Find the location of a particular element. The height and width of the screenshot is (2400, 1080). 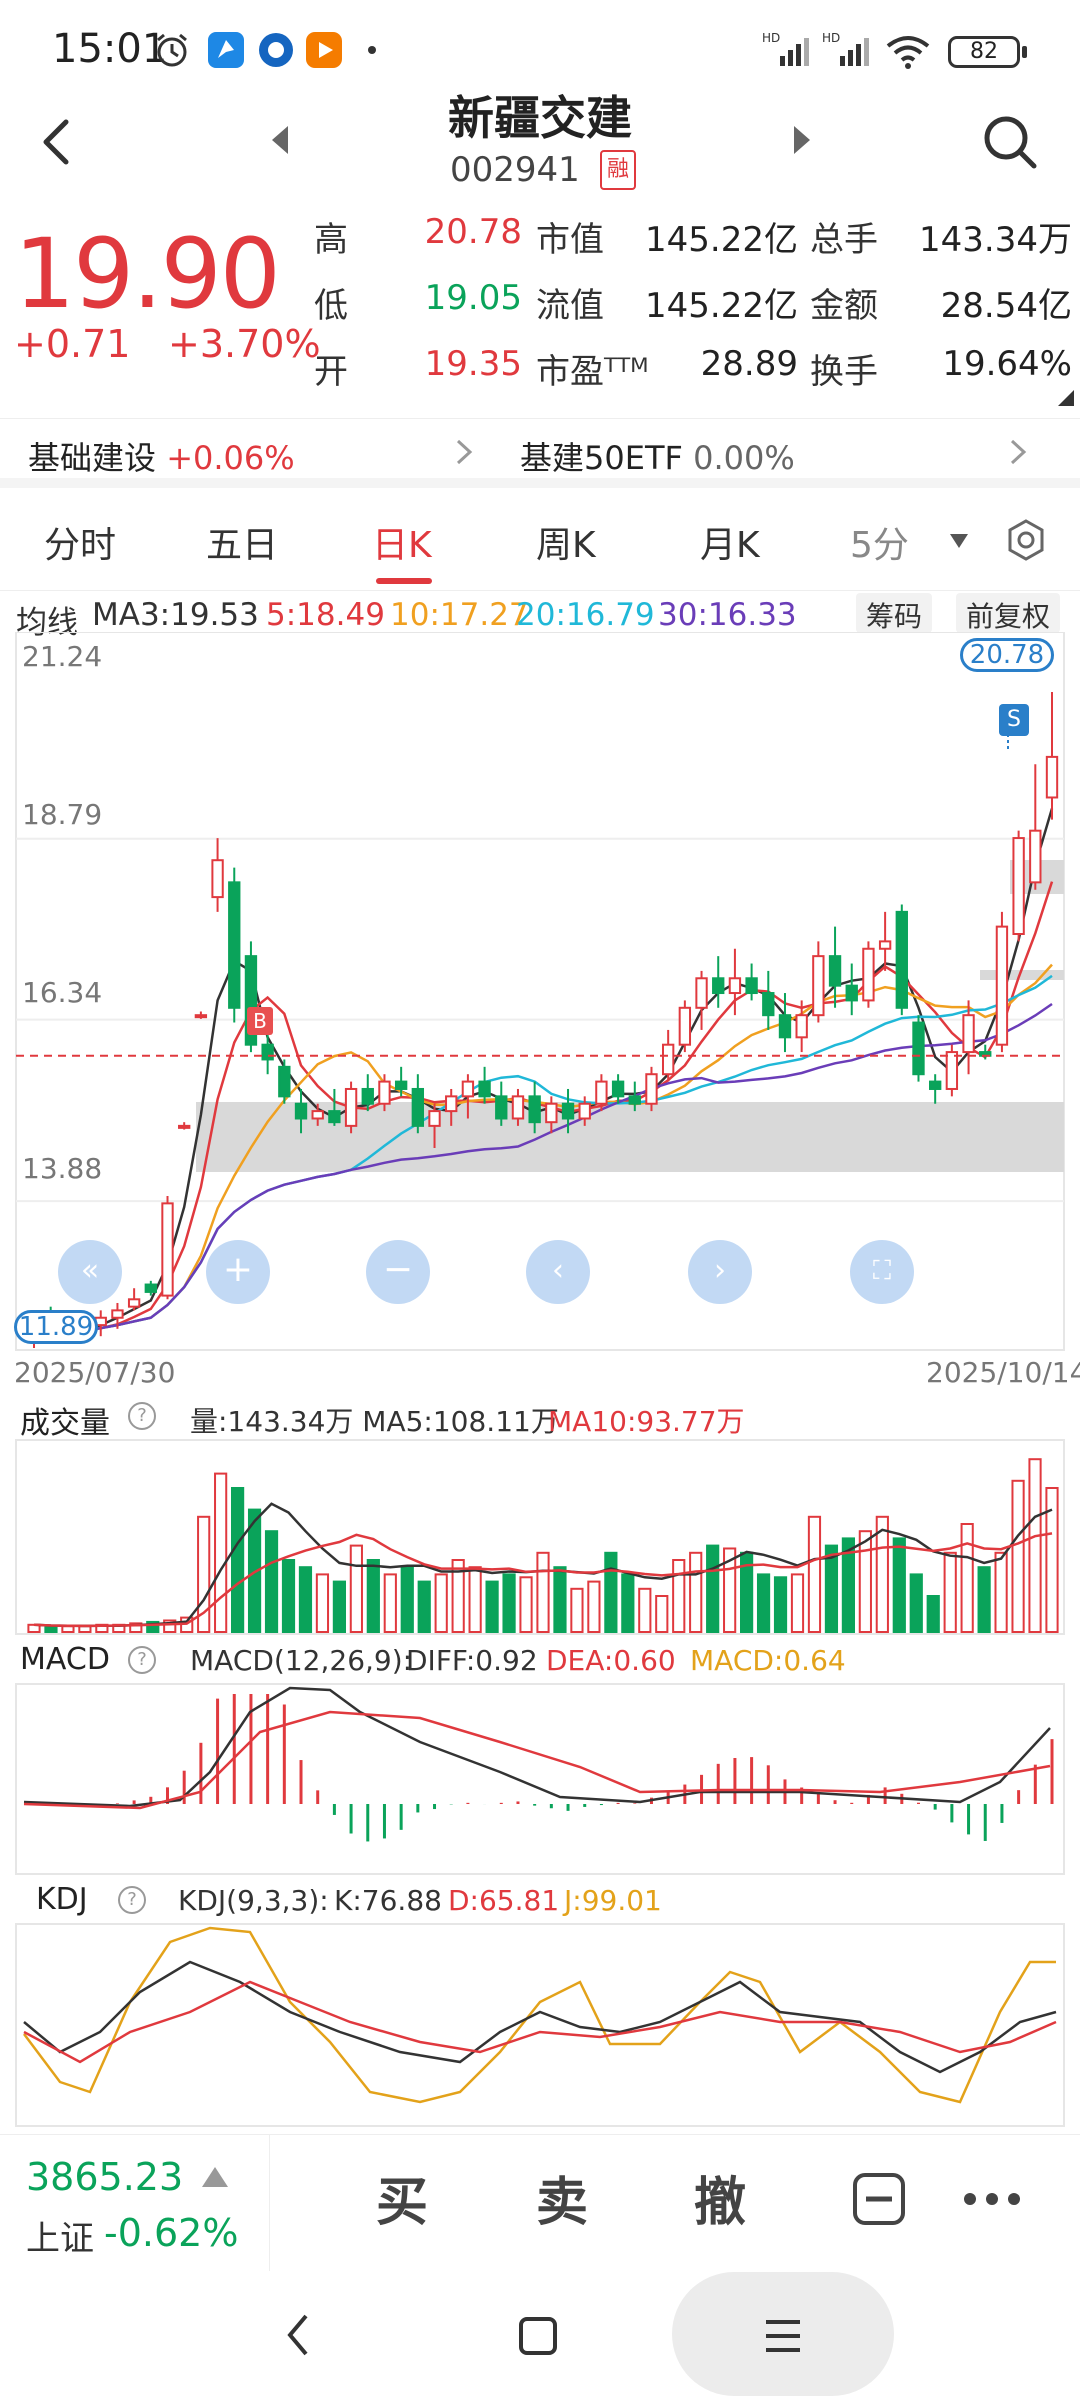

period-tabs: 分时 五日 日K 周K 月K 5分 is located at coordinates (540, 544).